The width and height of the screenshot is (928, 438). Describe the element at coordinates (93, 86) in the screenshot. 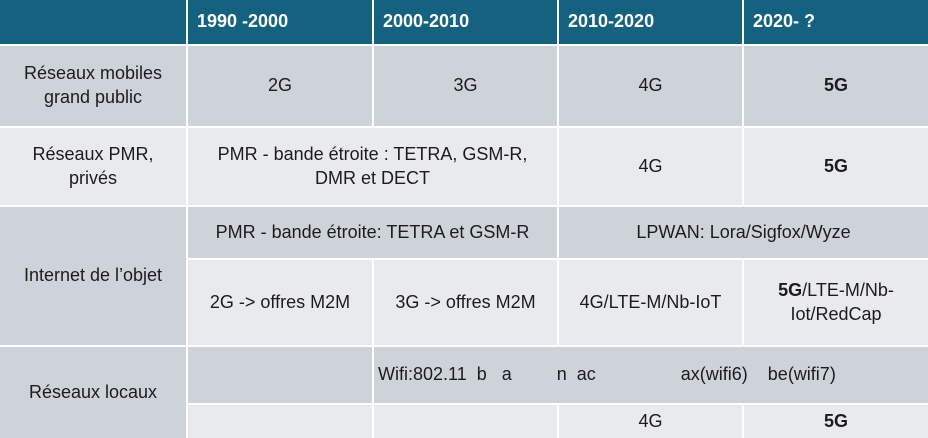

I see `row-label-mobile-networks: Réseaux mobiles grand public` at that location.